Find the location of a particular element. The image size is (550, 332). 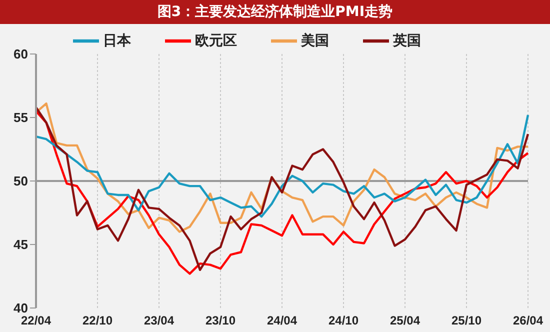

x-tick-label: 25/10 is located at coordinates (466, 321).